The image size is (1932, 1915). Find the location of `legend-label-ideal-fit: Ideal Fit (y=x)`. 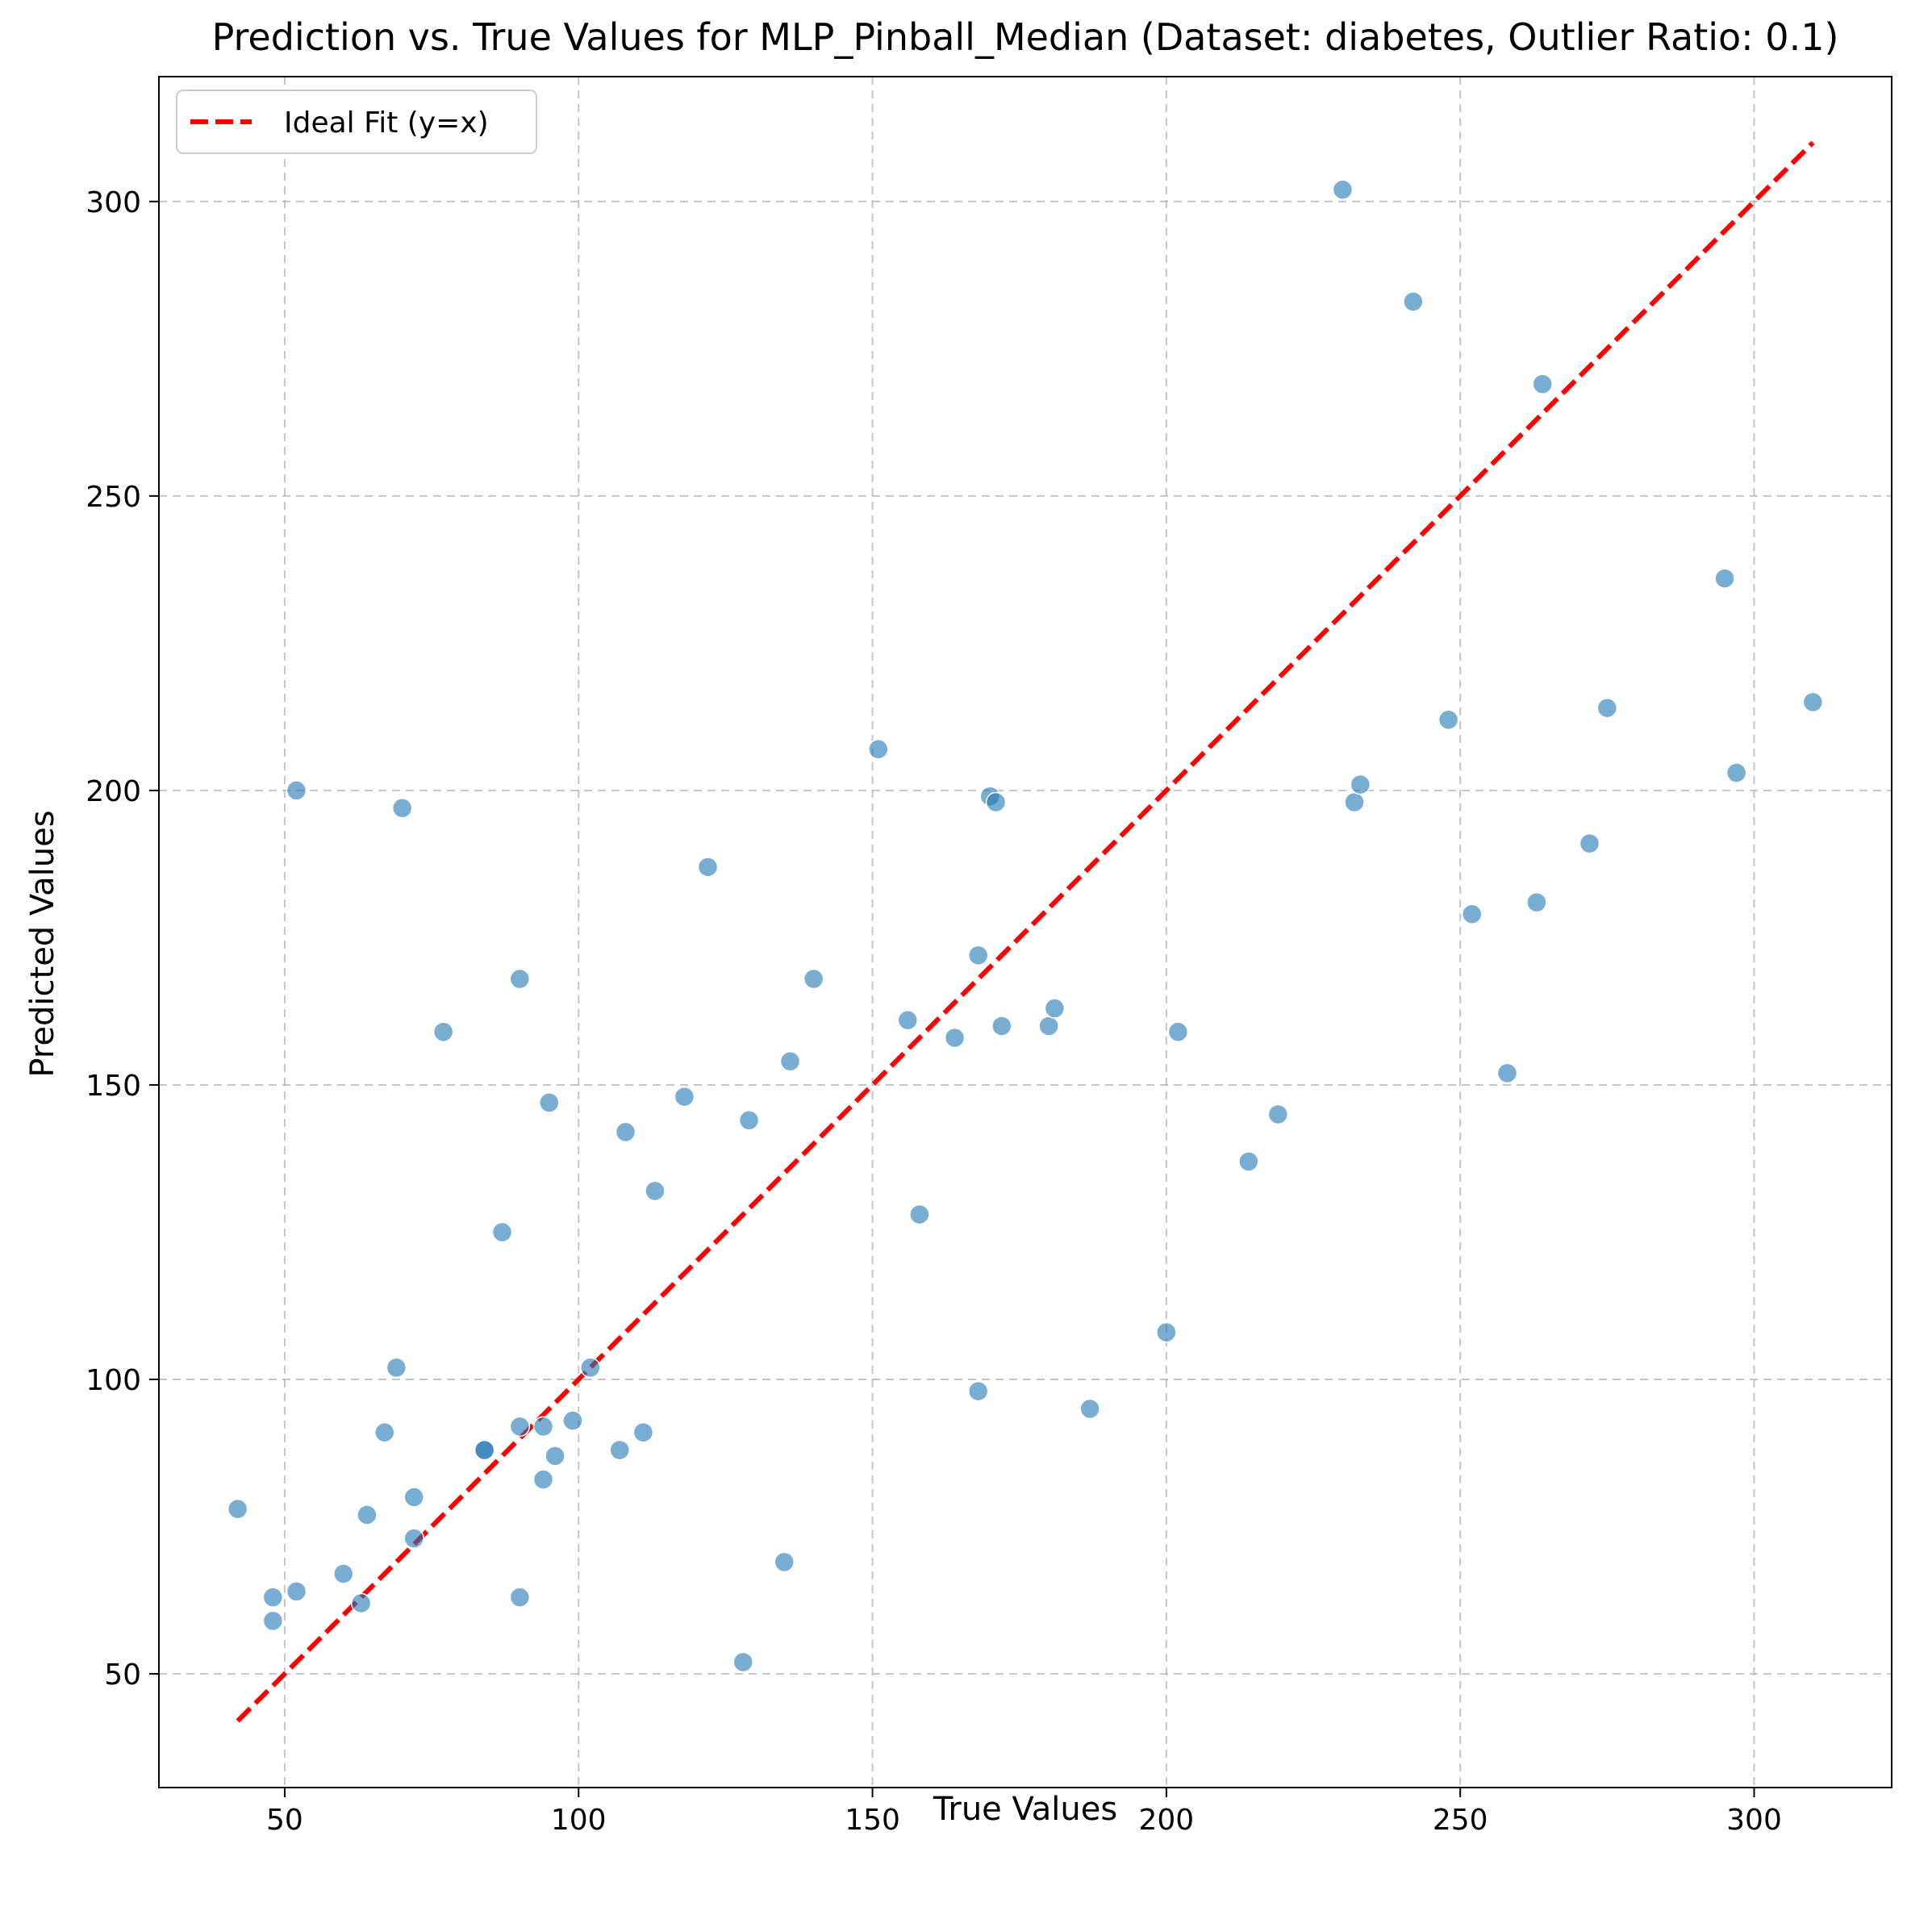

legend-label-ideal-fit: Ideal Fit (y=x) is located at coordinates (386, 123).